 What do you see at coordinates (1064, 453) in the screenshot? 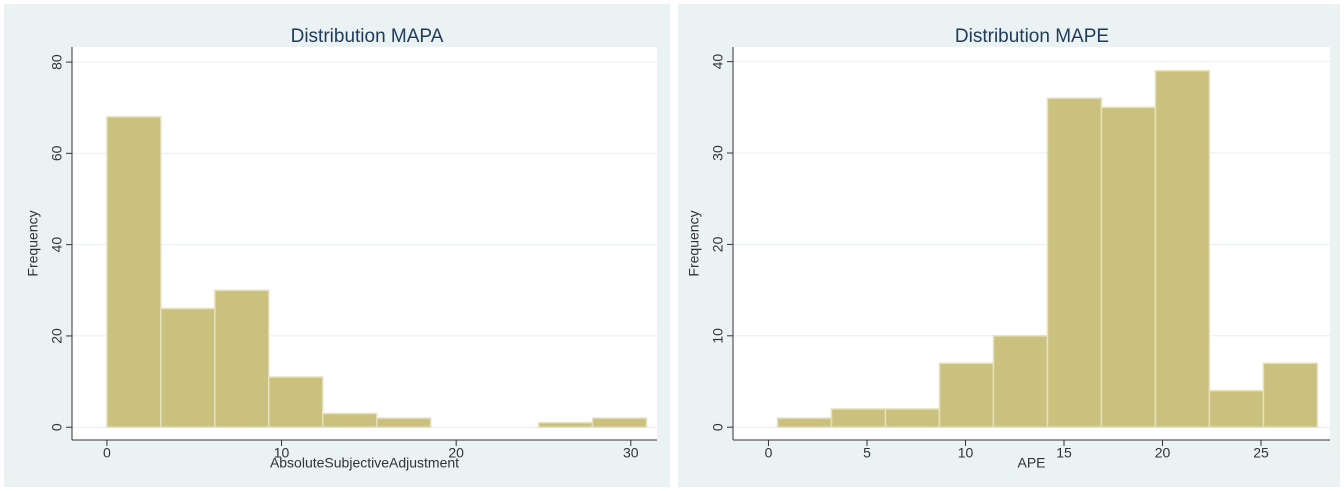
I see `x-tick-label: 15` at bounding box center [1064, 453].